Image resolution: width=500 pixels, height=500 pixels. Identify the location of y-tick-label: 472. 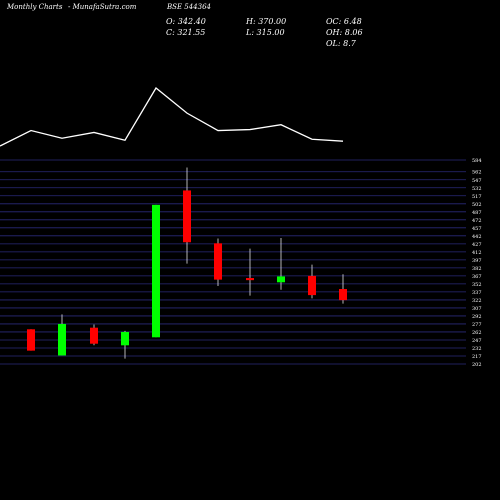
(477, 221).